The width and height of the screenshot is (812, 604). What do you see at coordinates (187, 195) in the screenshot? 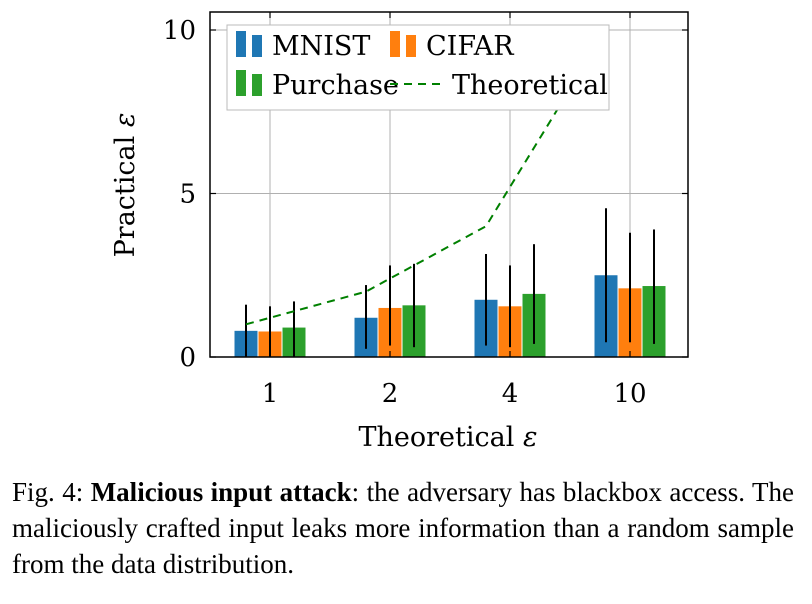
I see `y-tick-label-5: 5` at bounding box center [187, 195].